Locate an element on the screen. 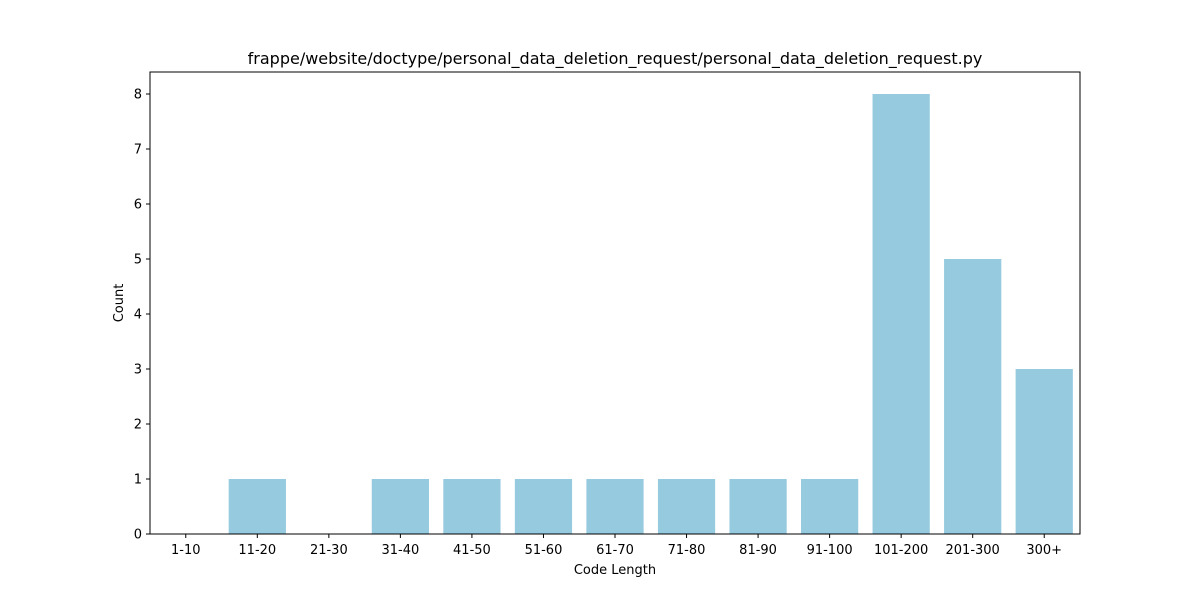  y-axis-label: Count is located at coordinates (119, 303).